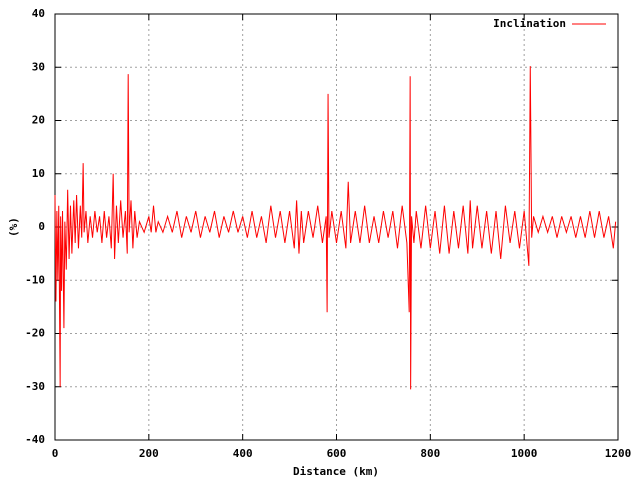 This screenshot has width=640, height=480. I want to click on x-tick-label: 0, so click(55, 453).